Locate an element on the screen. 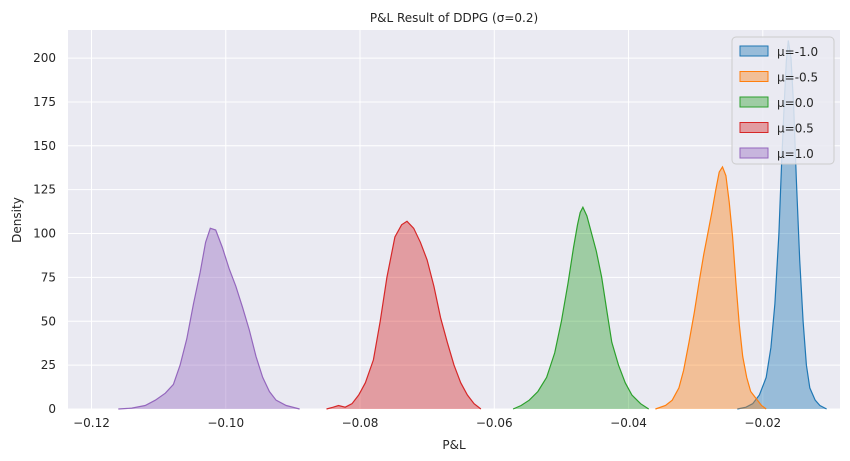 The width and height of the screenshot is (850, 461). legend: μ=-1.0 μ=-0.5 μ=0.0 μ=0.5 μ=1.0 is located at coordinates (783, 100).